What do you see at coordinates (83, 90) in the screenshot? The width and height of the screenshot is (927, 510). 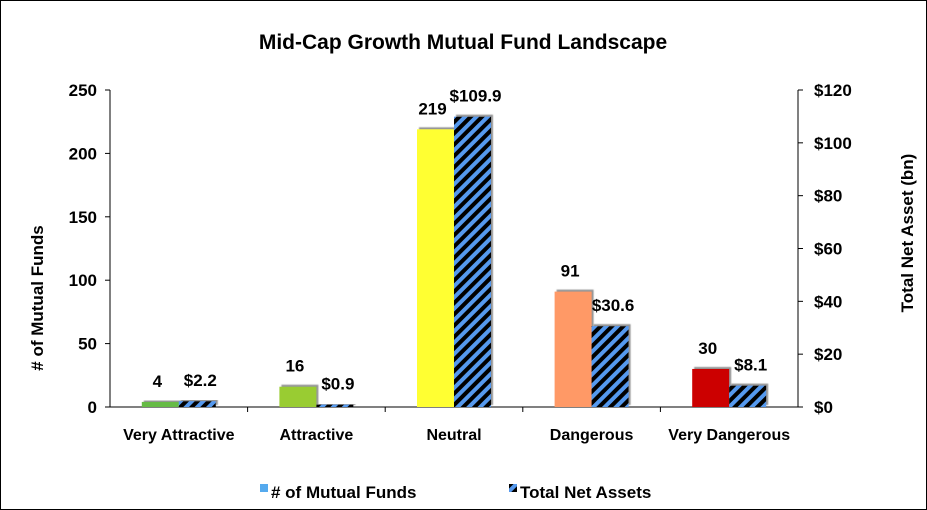 I see `y-left-tick-label: 250` at bounding box center [83, 90].